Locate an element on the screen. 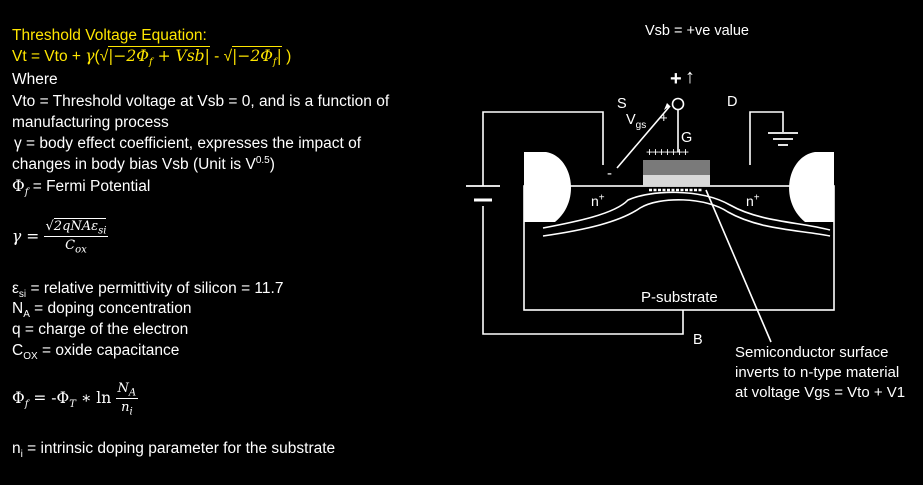  gamma-formula-lhs: γ = is located at coordinates (26, 236).